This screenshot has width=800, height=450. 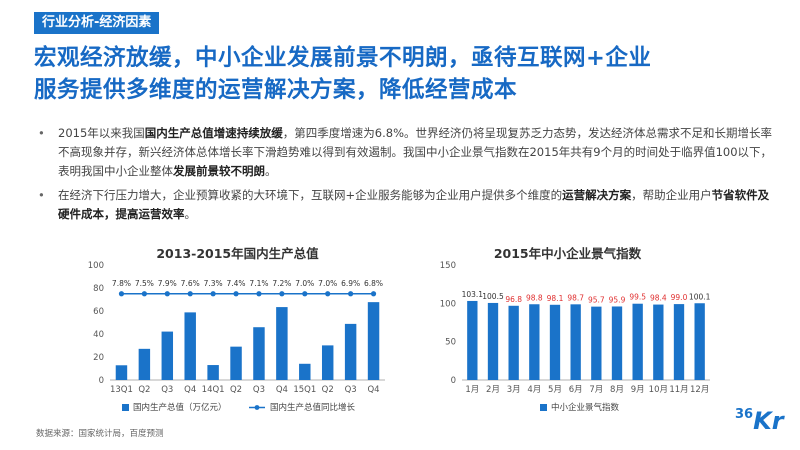 I want to click on x-tick-label: 1月, so click(x=472, y=390).